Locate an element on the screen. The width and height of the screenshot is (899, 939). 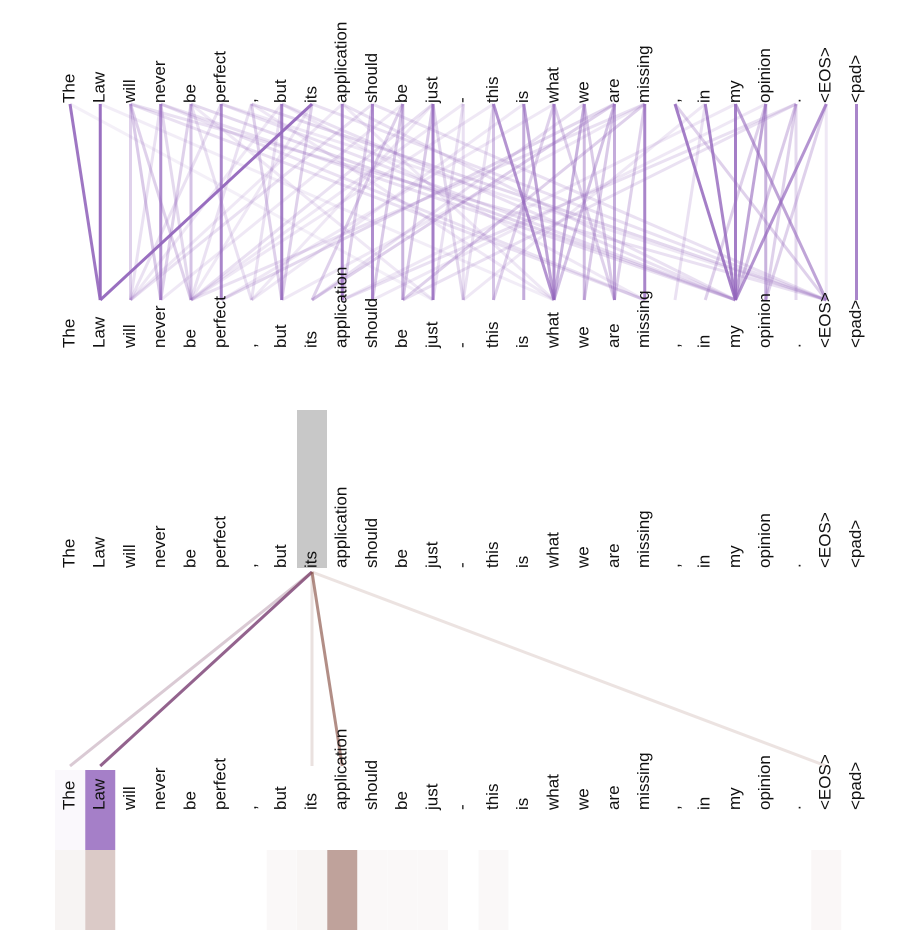
key-token-label: are is located at coordinates (613, 797).